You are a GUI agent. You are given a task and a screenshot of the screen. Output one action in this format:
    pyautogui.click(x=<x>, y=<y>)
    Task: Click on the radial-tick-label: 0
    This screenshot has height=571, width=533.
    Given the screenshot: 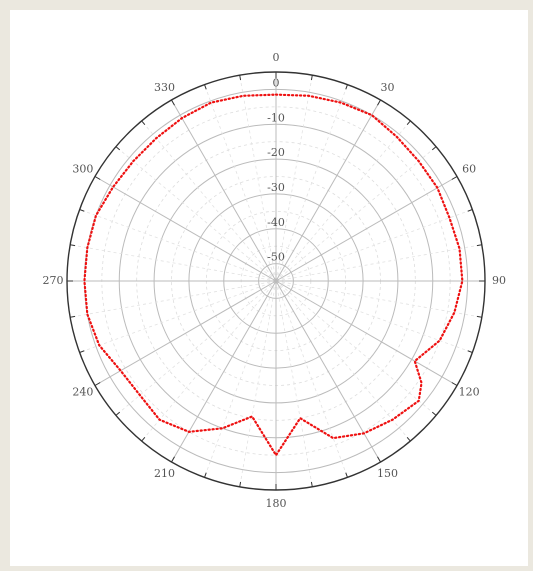 What is the action you would take?
    pyautogui.click(x=276, y=82)
    